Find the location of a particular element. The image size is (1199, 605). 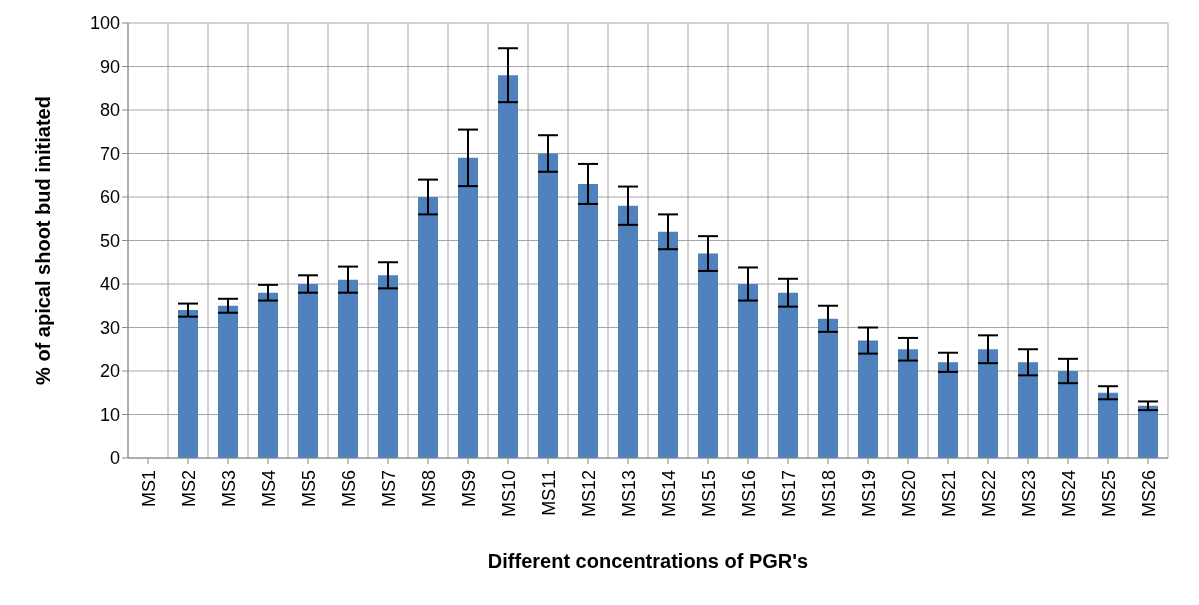

y-tick-label: 40 is located at coordinates (109, 284).